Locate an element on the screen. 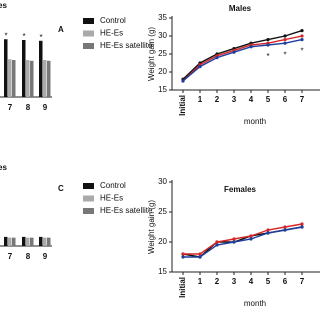 The image size is (320, 320). panel-letter: A is located at coordinates (61, 29).